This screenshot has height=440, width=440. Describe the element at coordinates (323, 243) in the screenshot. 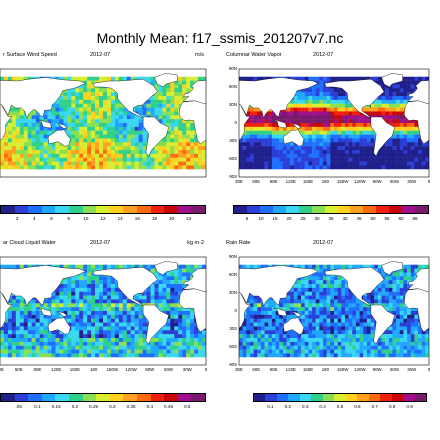

I see `panel-date: 2012-07` at that location.